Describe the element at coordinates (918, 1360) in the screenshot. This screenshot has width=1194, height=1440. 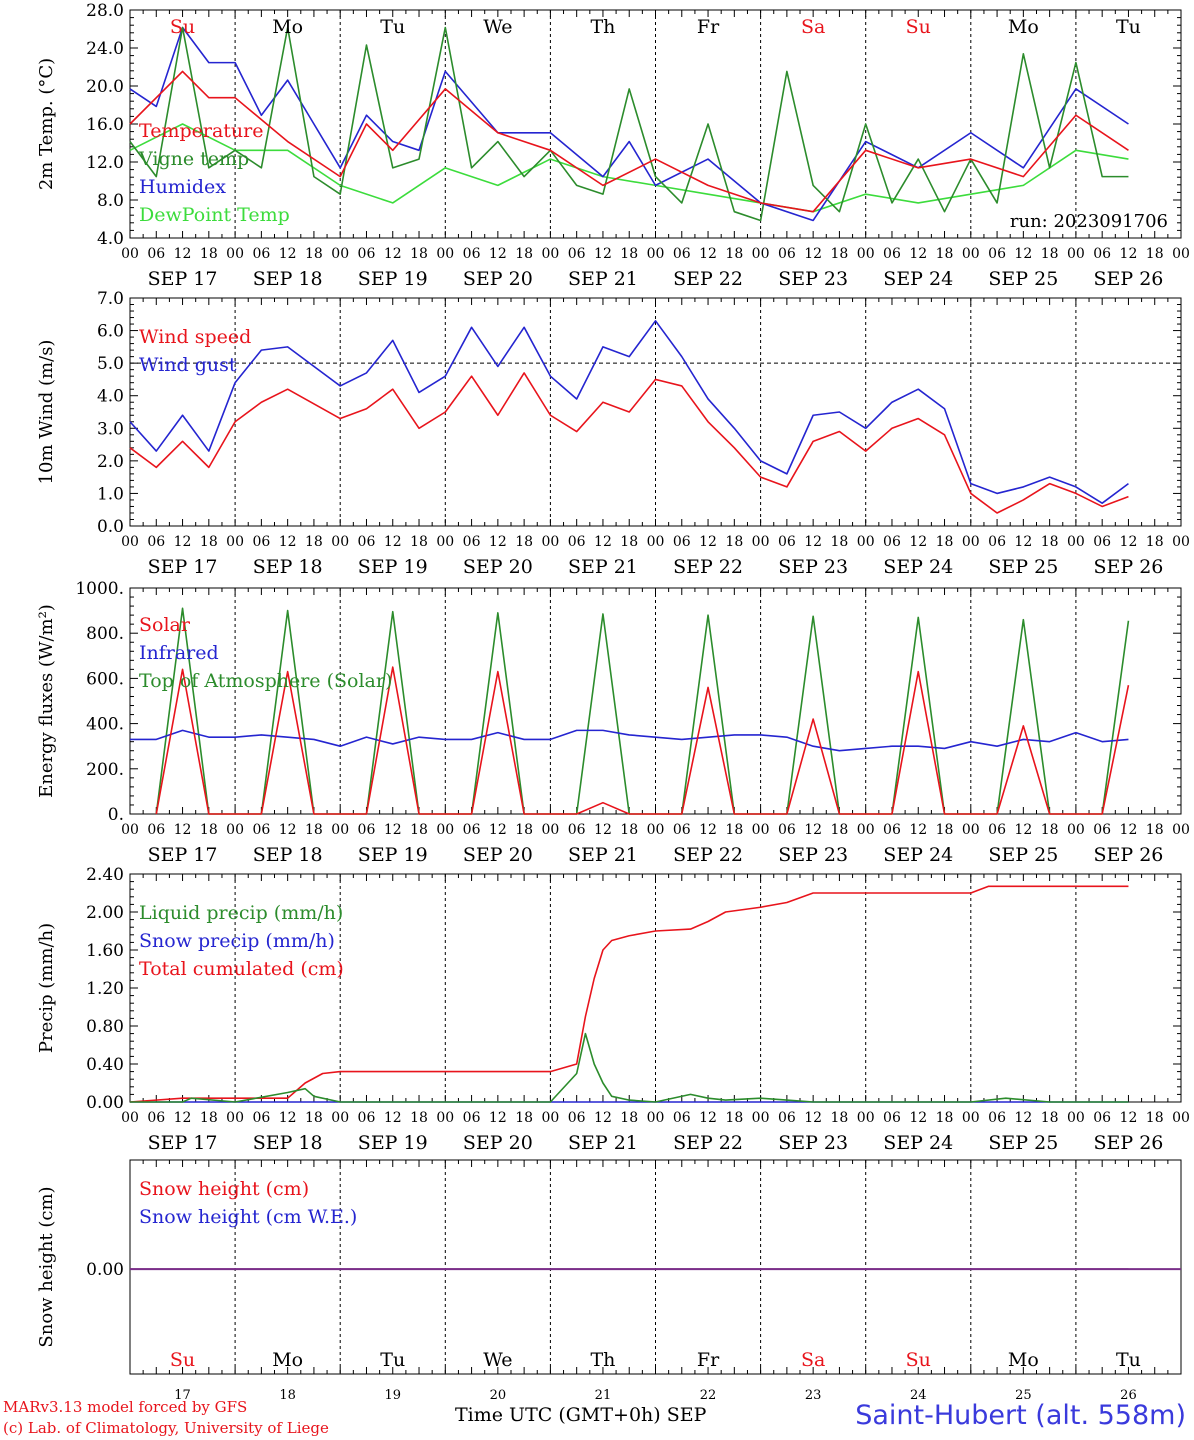
I see `weekday-label-bottom: Su` at that location.